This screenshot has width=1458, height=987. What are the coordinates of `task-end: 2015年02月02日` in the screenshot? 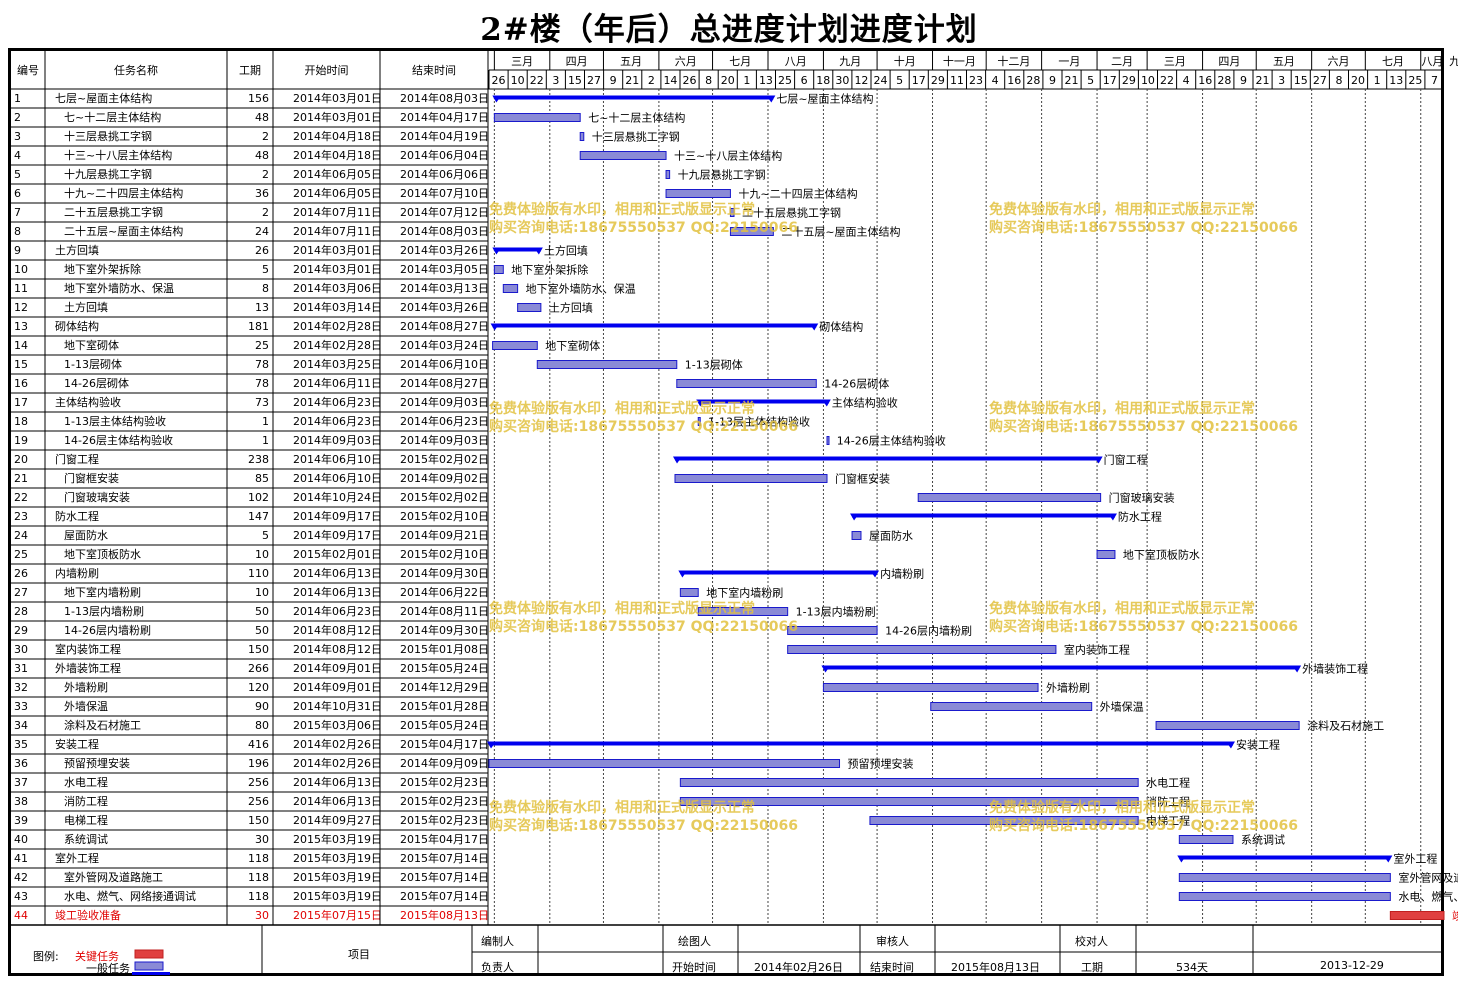 It's located at (444, 459).